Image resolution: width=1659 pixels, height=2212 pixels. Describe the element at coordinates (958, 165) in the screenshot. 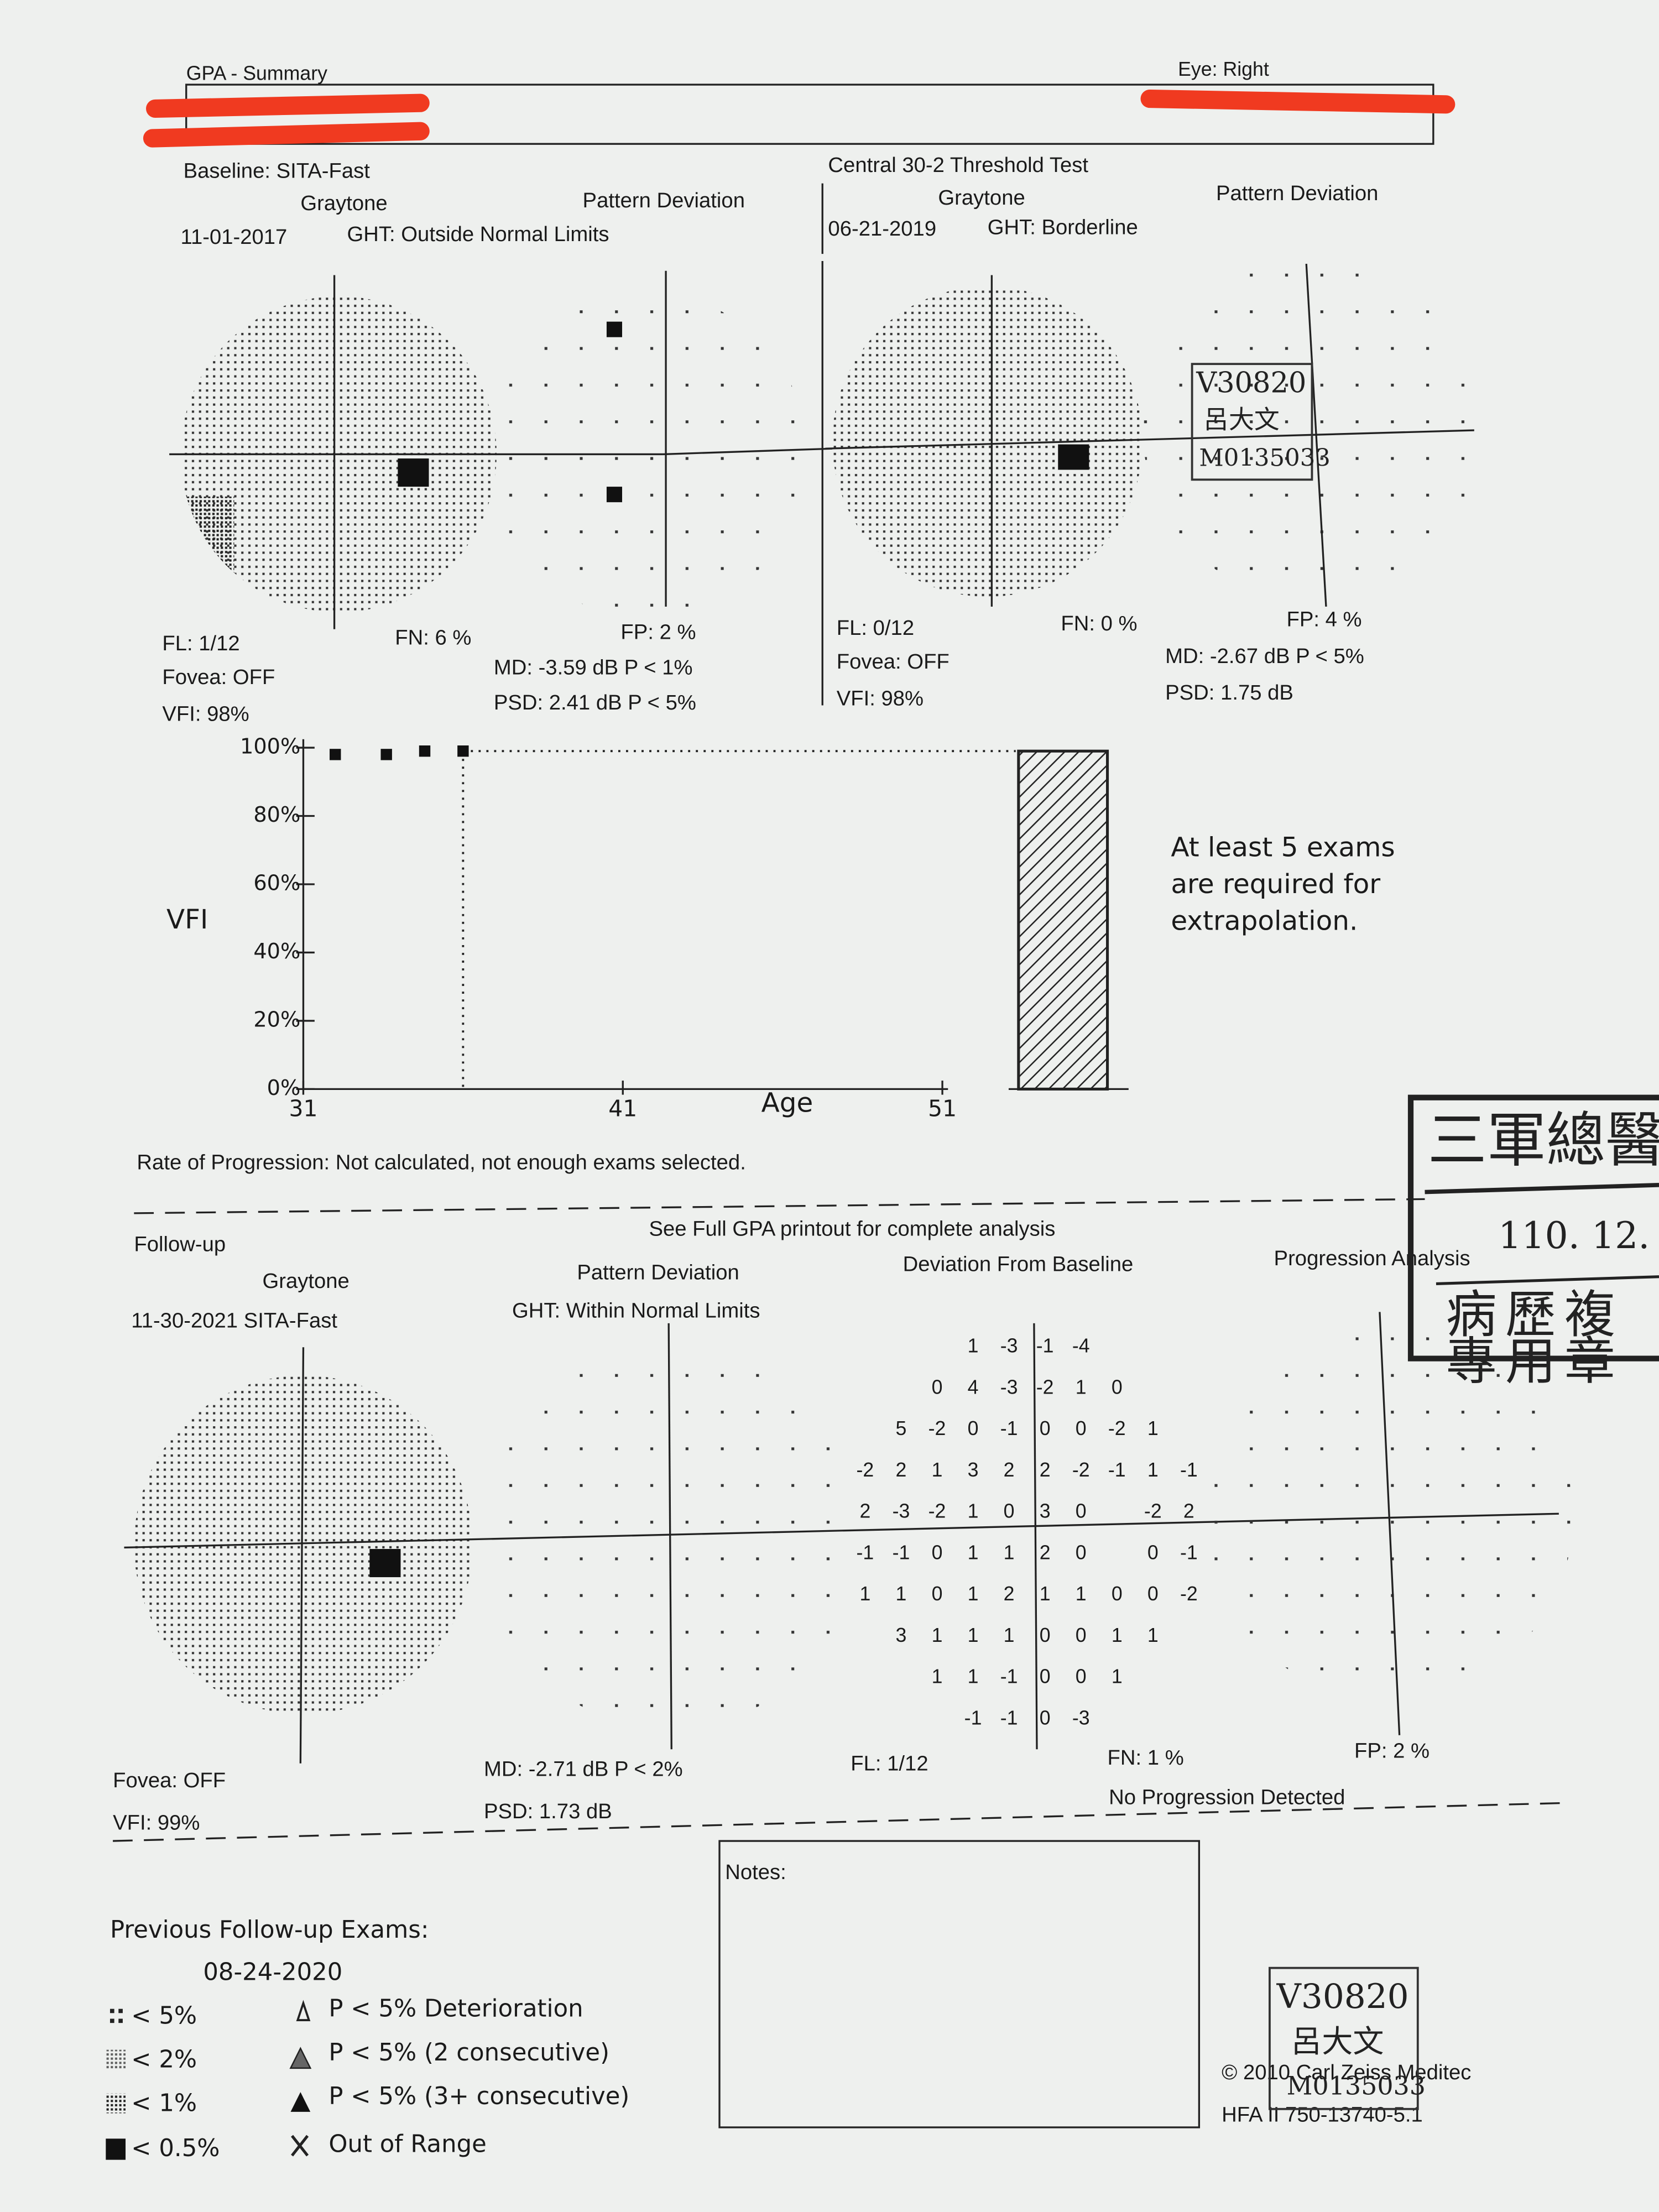

I see `test-name: Central 30-2 Threshold Test` at that location.